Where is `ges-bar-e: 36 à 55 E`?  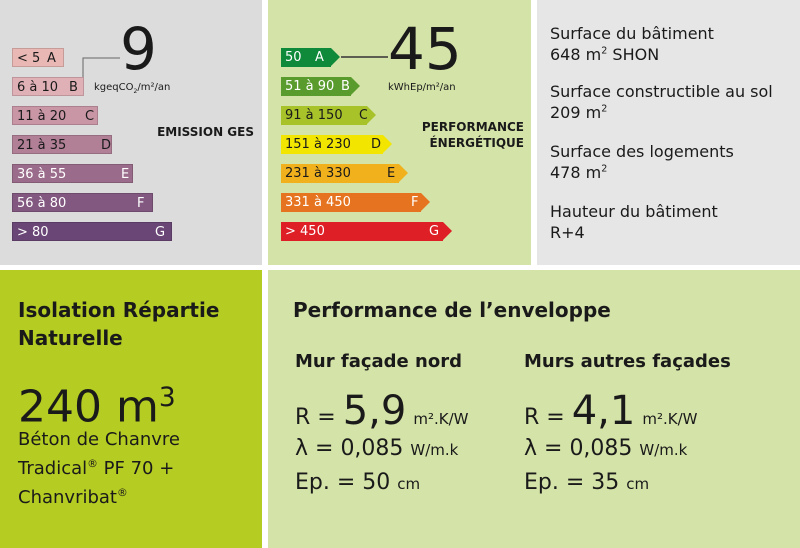
ges-bar-e: 36 à 55 E is located at coordinates (72, 173).